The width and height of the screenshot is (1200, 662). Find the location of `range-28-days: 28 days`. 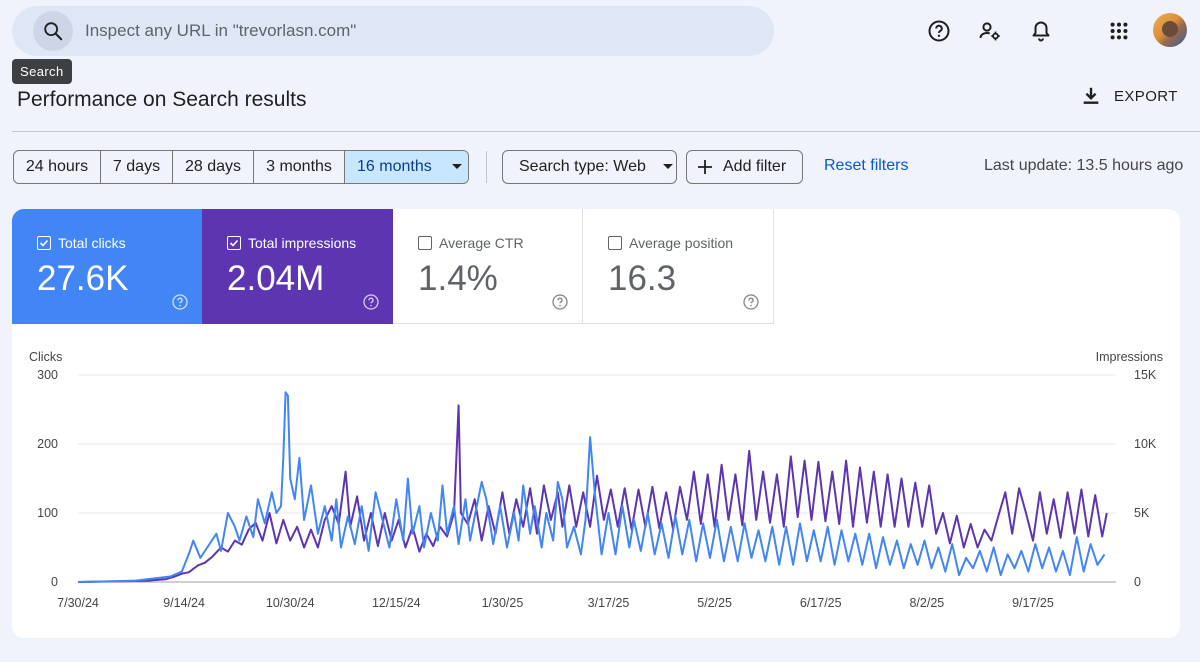

range-28-days: 28 days is located at coordinates (213, 167).